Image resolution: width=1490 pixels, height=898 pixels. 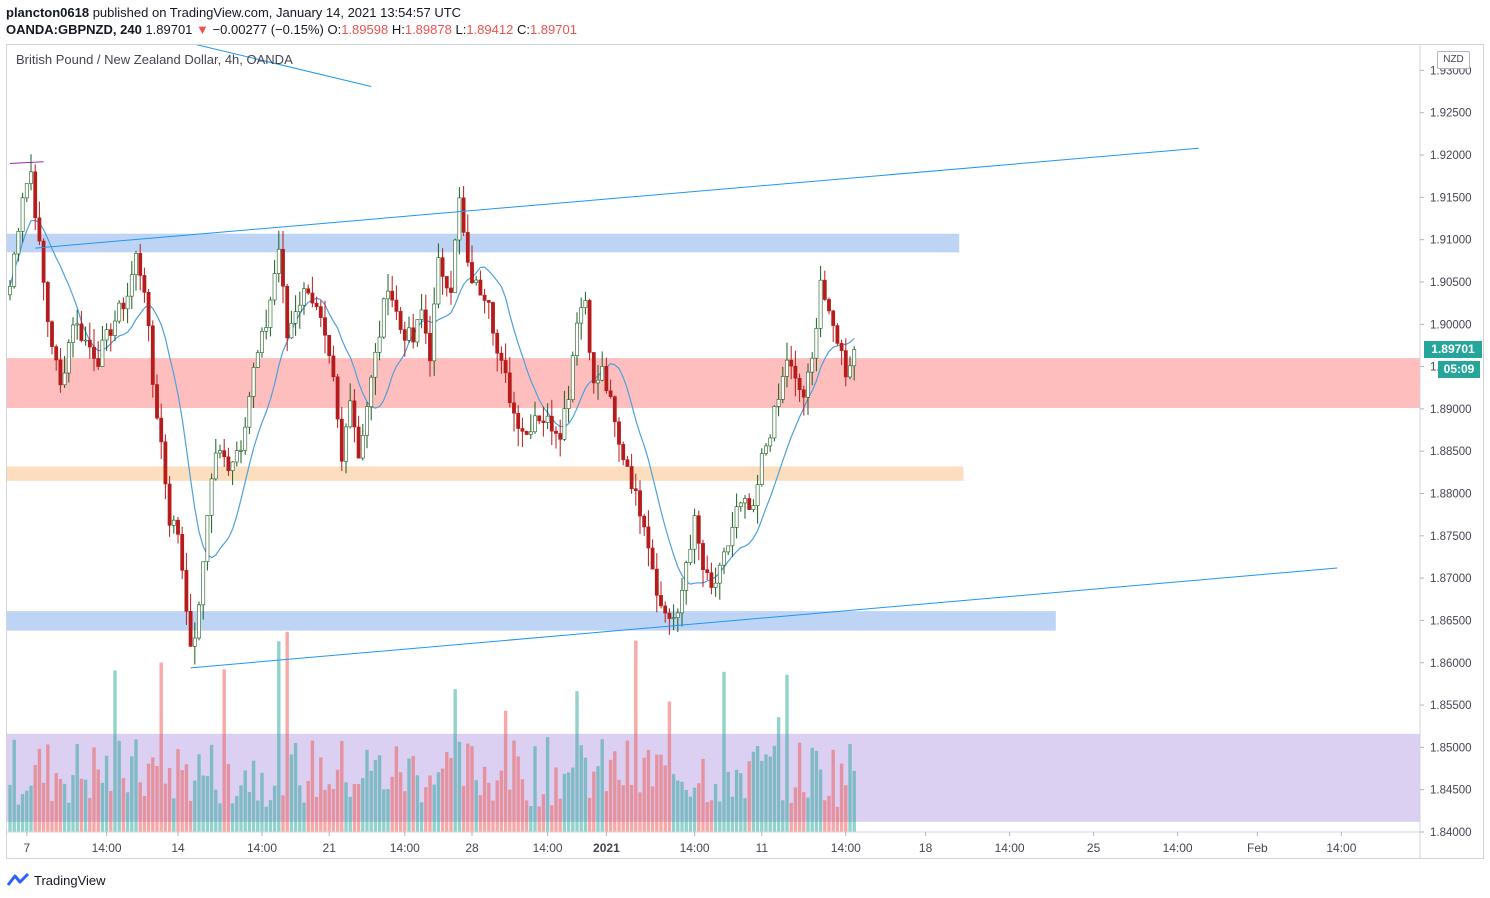 I want to click on tradingview-logo: TradingView, so click(x=56, y=880).